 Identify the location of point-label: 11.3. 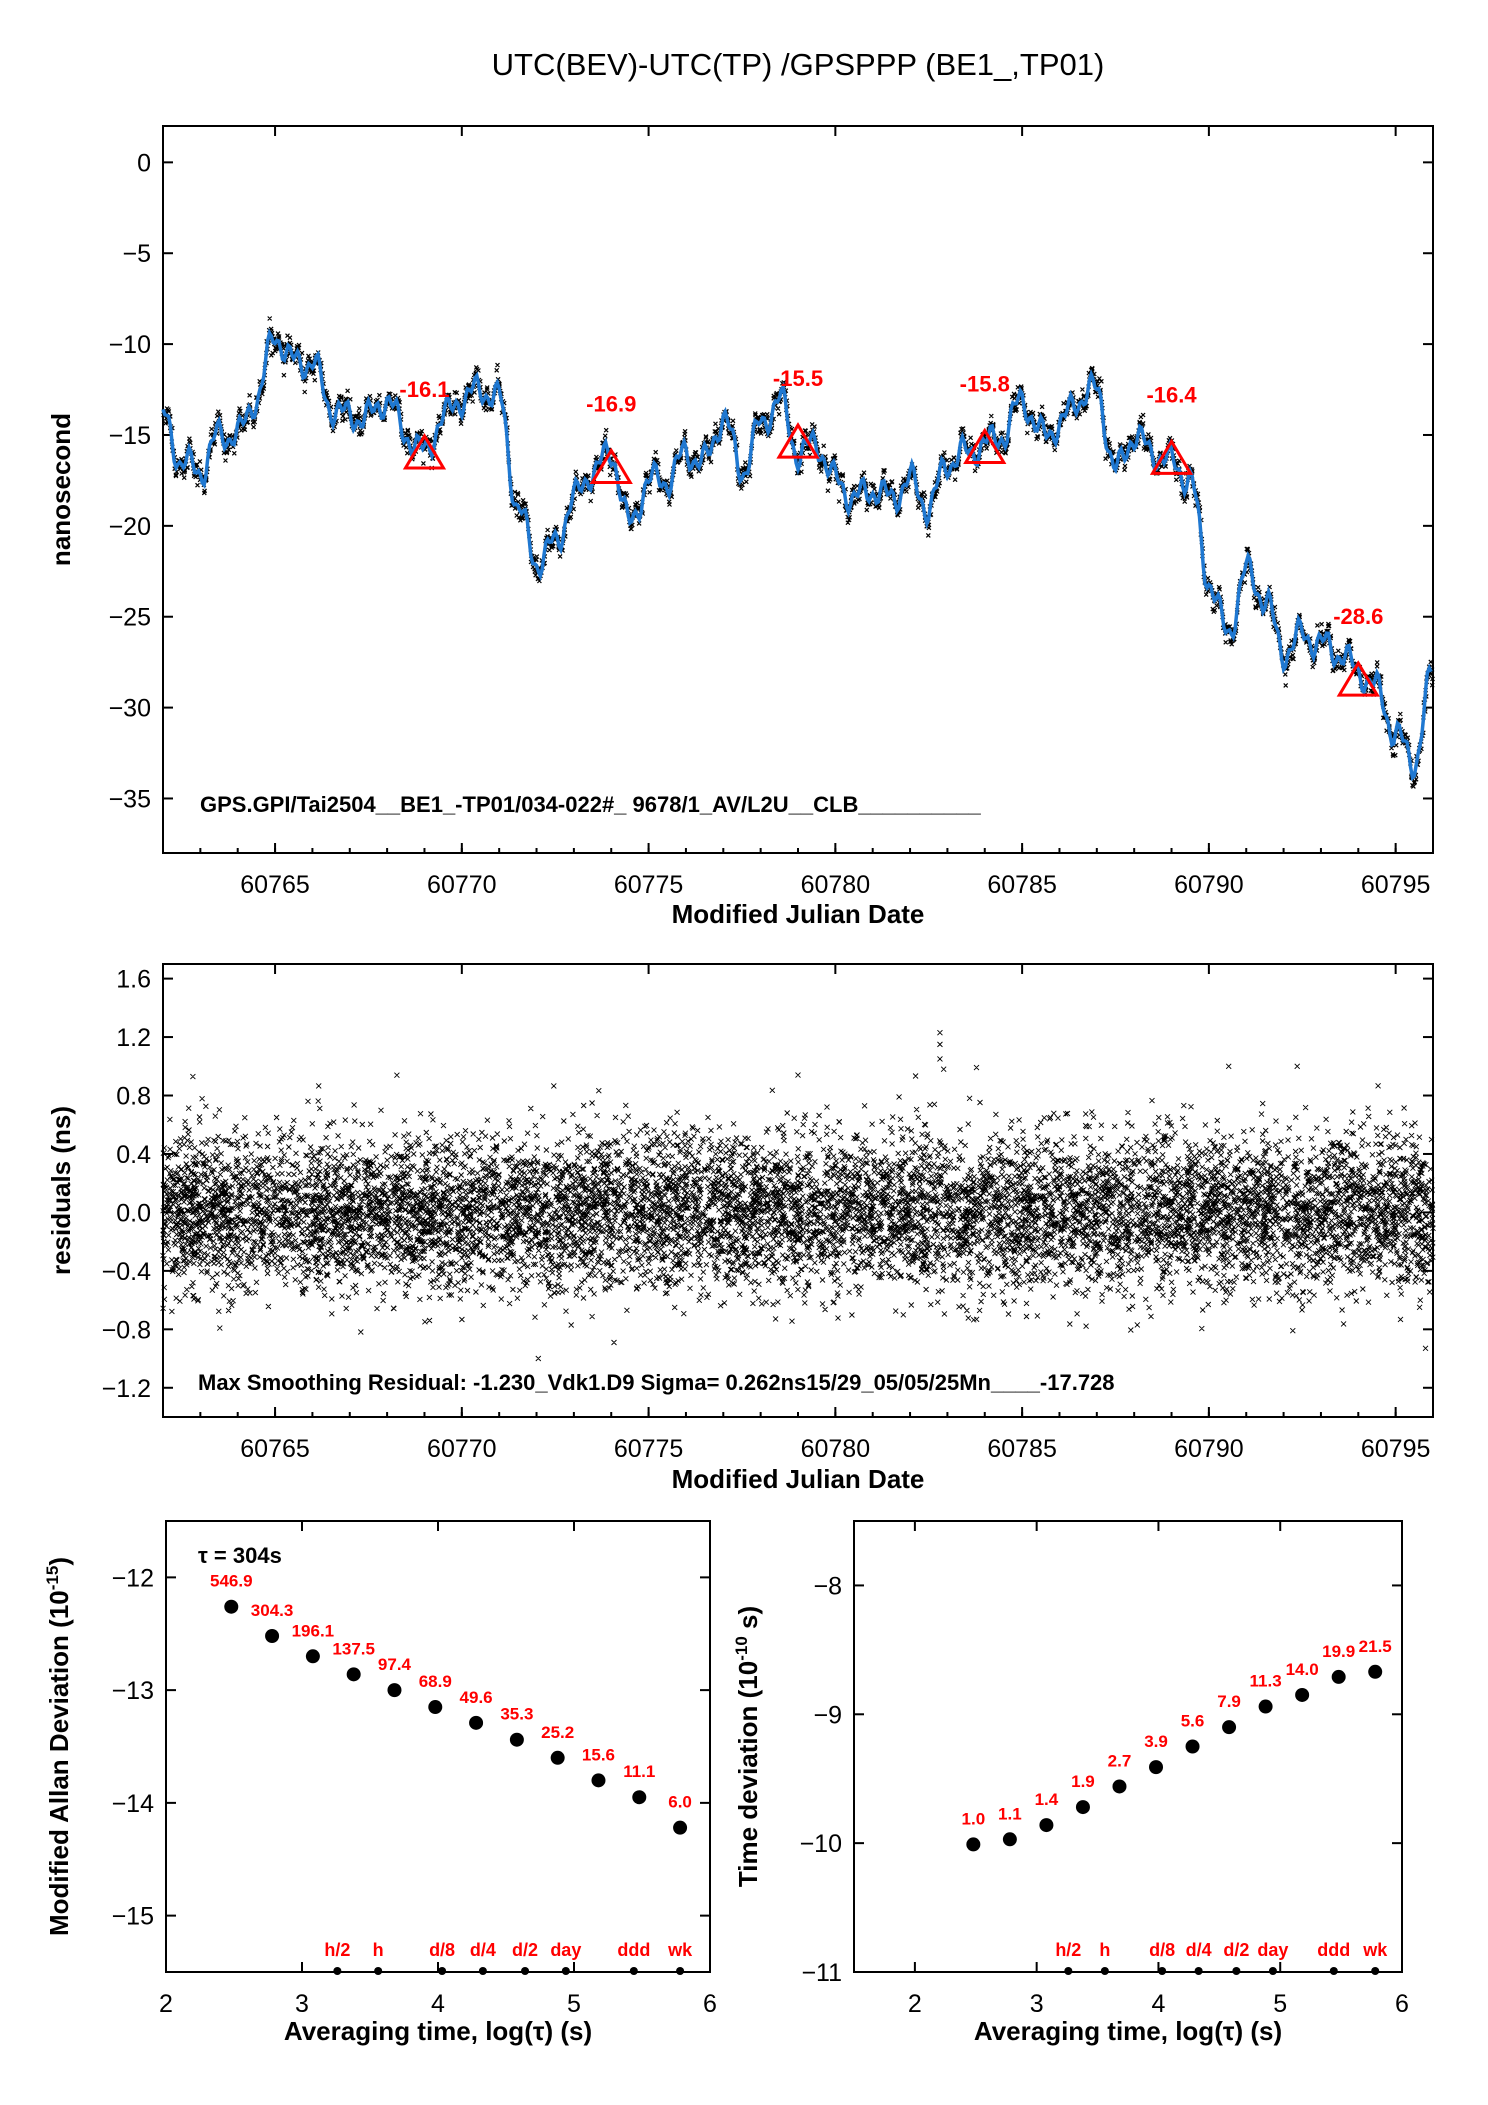
(1266, 1681).